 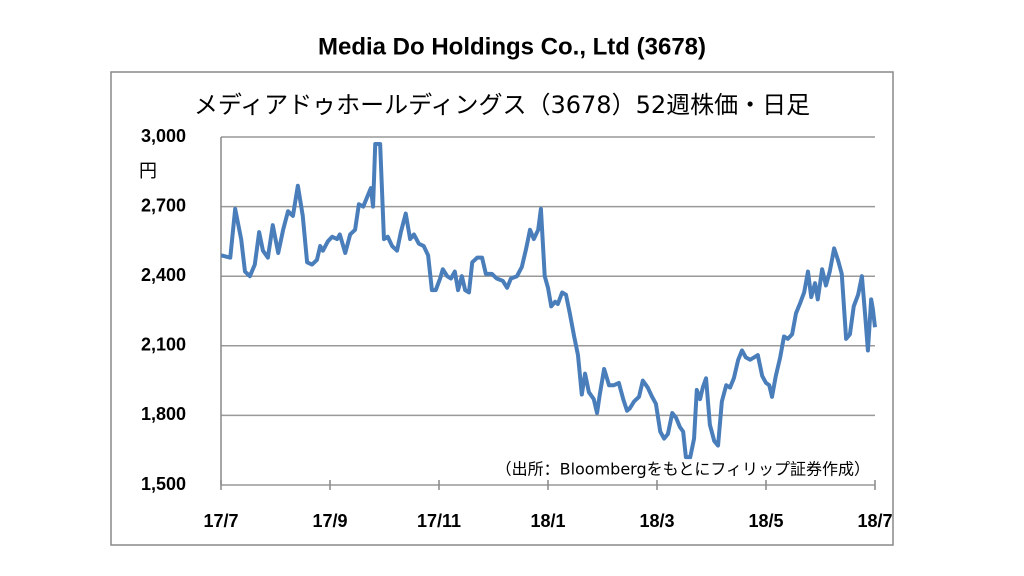 What do you see at coordinates (512, 46) in the screenshot?
I see `chart-title: Media Do Holdings Co., Ltd (3678)` at bounding box center [512, 46].